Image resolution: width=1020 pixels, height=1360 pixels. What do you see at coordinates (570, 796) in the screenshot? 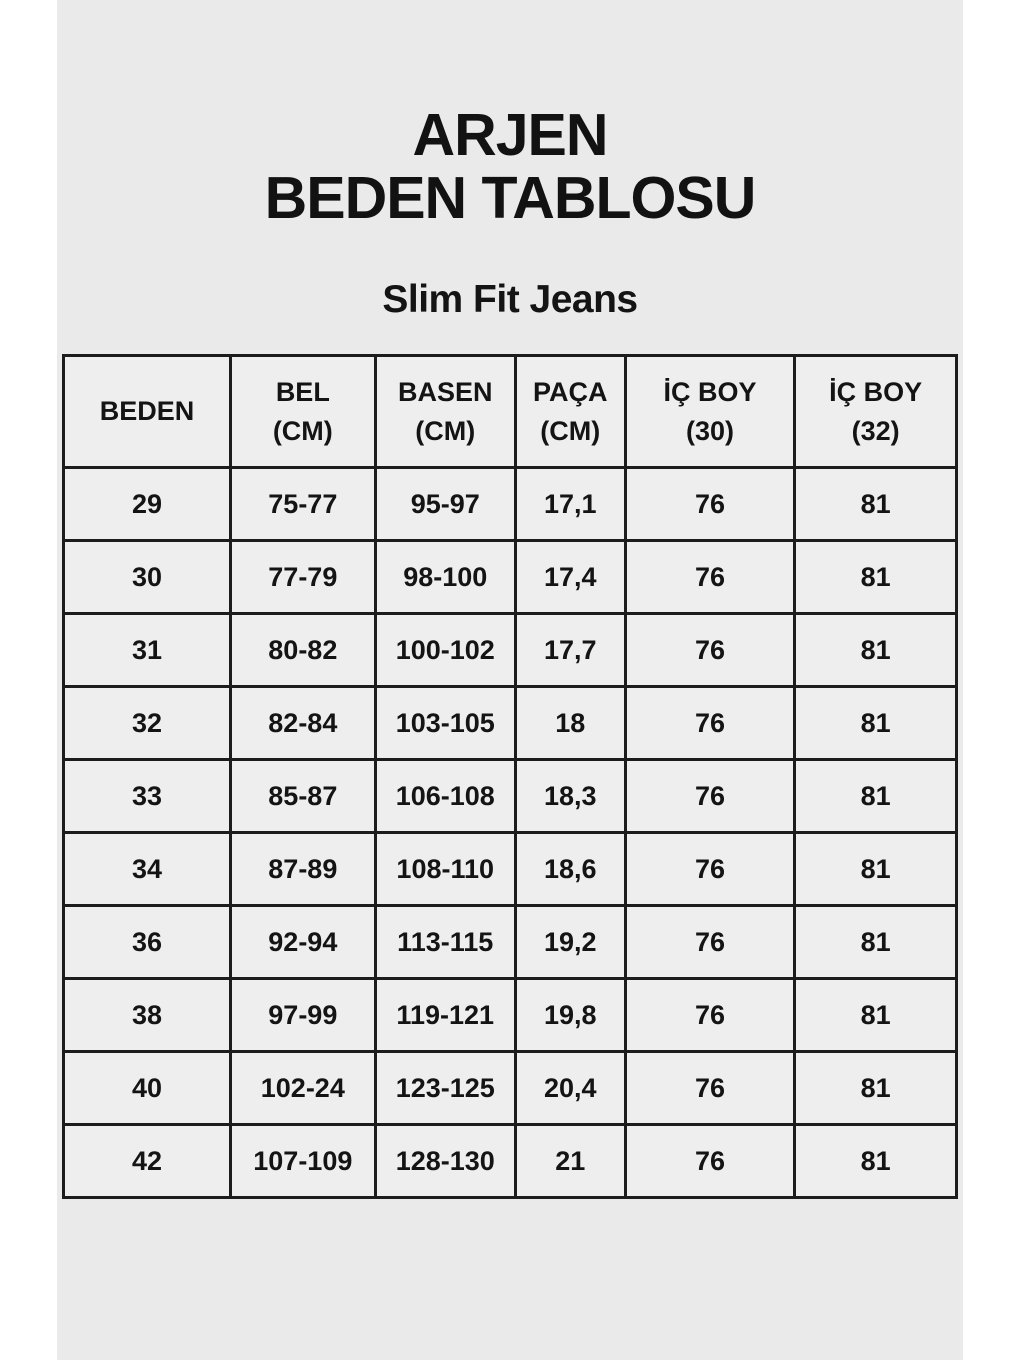
I see `table-cell: 18,3` at bounding box center [570, 796].